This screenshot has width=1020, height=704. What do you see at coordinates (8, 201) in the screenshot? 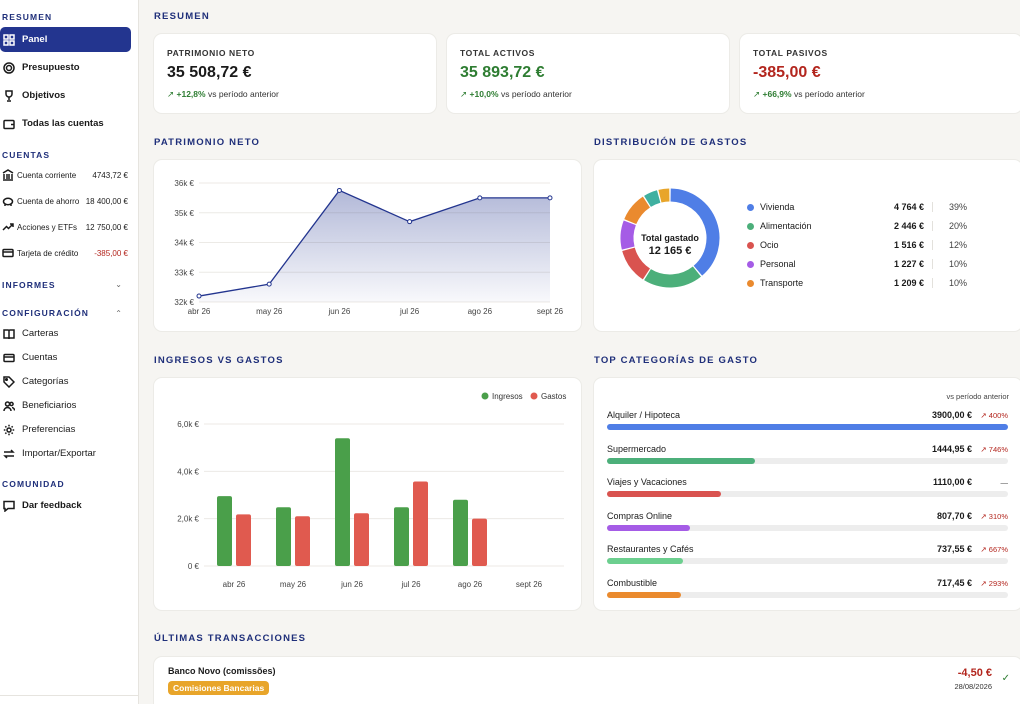
I see `piggy-icon` at bounding box center [8, 201].